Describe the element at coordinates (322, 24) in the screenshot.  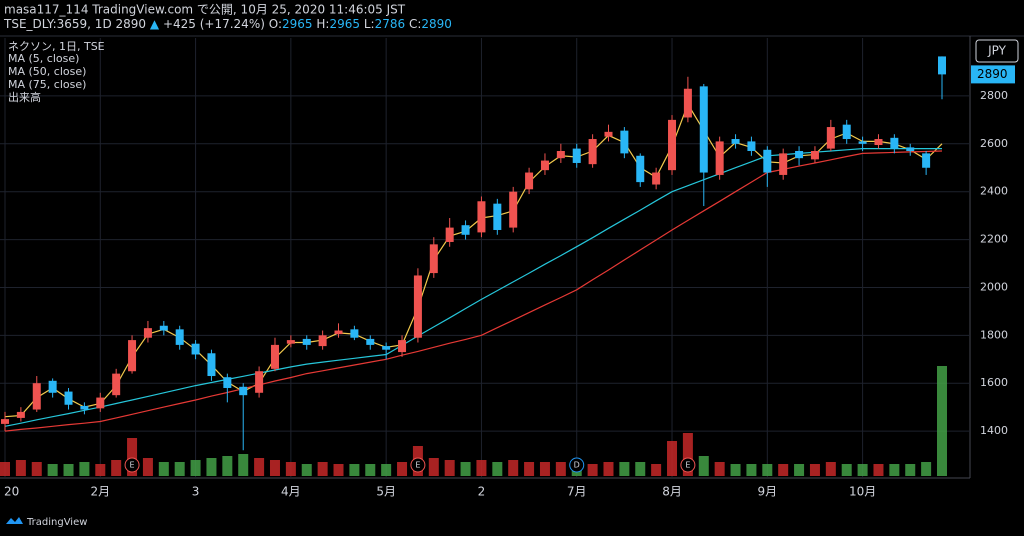
I see `h-label: H:` at that location.